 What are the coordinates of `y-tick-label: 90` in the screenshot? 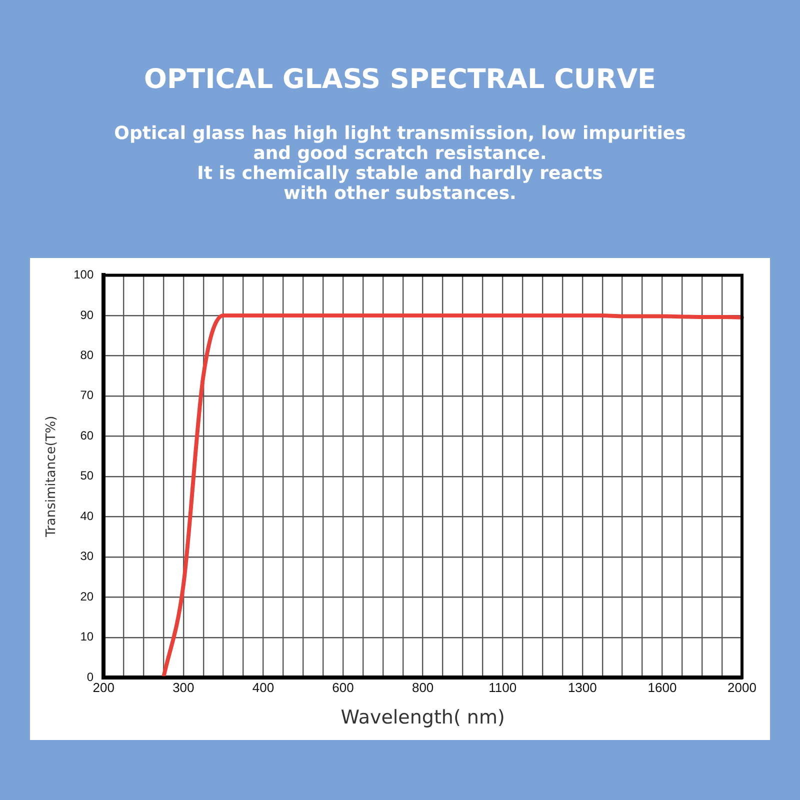 It's located at (87, 315).